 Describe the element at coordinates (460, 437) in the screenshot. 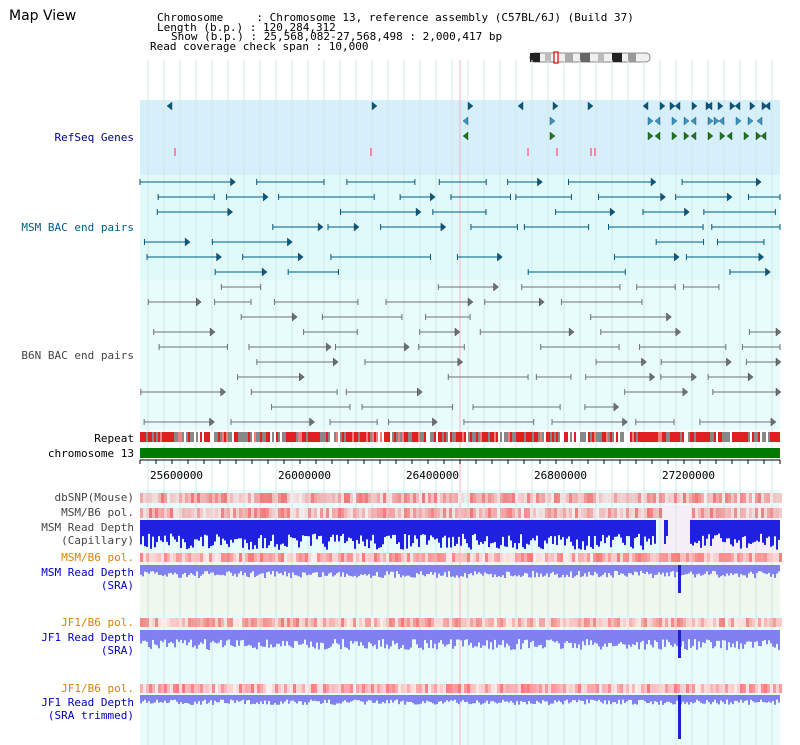

I see `repeat-track` at that location.